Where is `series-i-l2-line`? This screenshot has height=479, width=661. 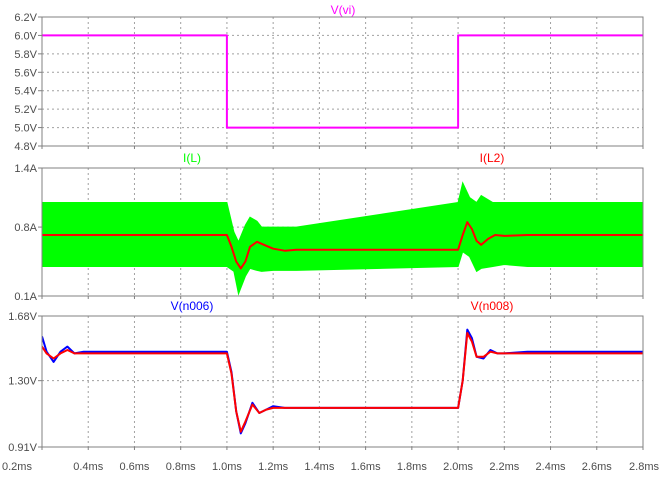
series-i-l2-line is located at coordinates (342, 245).